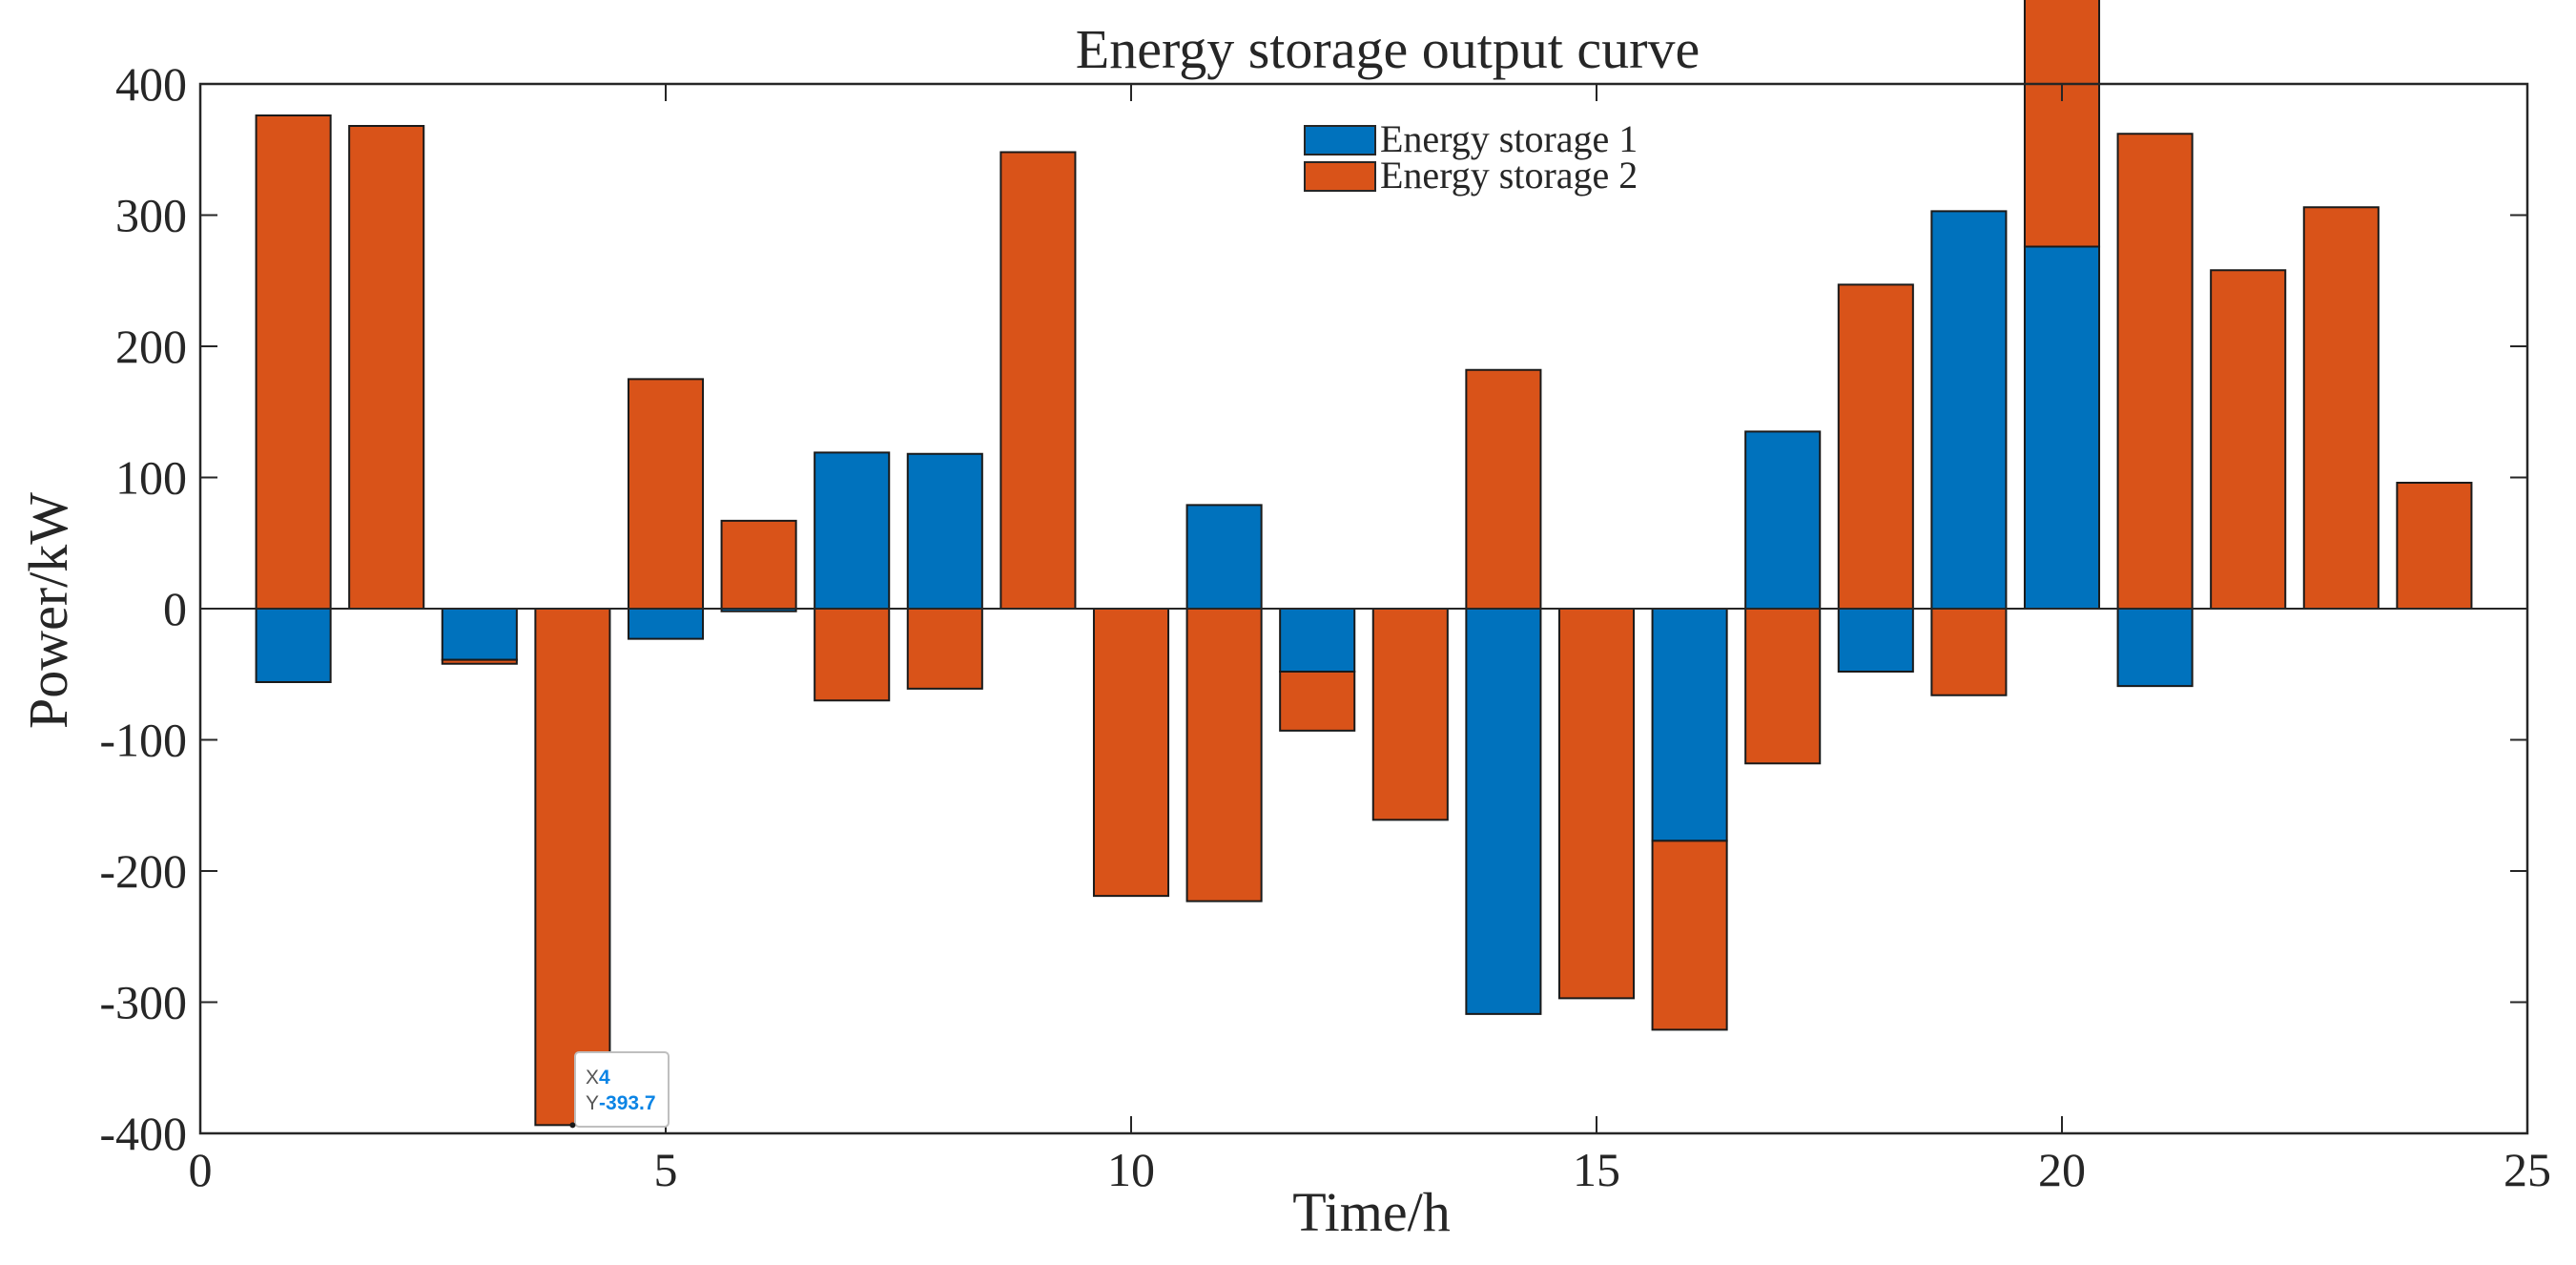 This screenshot has width=2576, height=1265. What do you see at coordinates (1371, 1212) in the screenshot?
I see `x-axis-title: Time/h` at bounding box center [1371, 1212].